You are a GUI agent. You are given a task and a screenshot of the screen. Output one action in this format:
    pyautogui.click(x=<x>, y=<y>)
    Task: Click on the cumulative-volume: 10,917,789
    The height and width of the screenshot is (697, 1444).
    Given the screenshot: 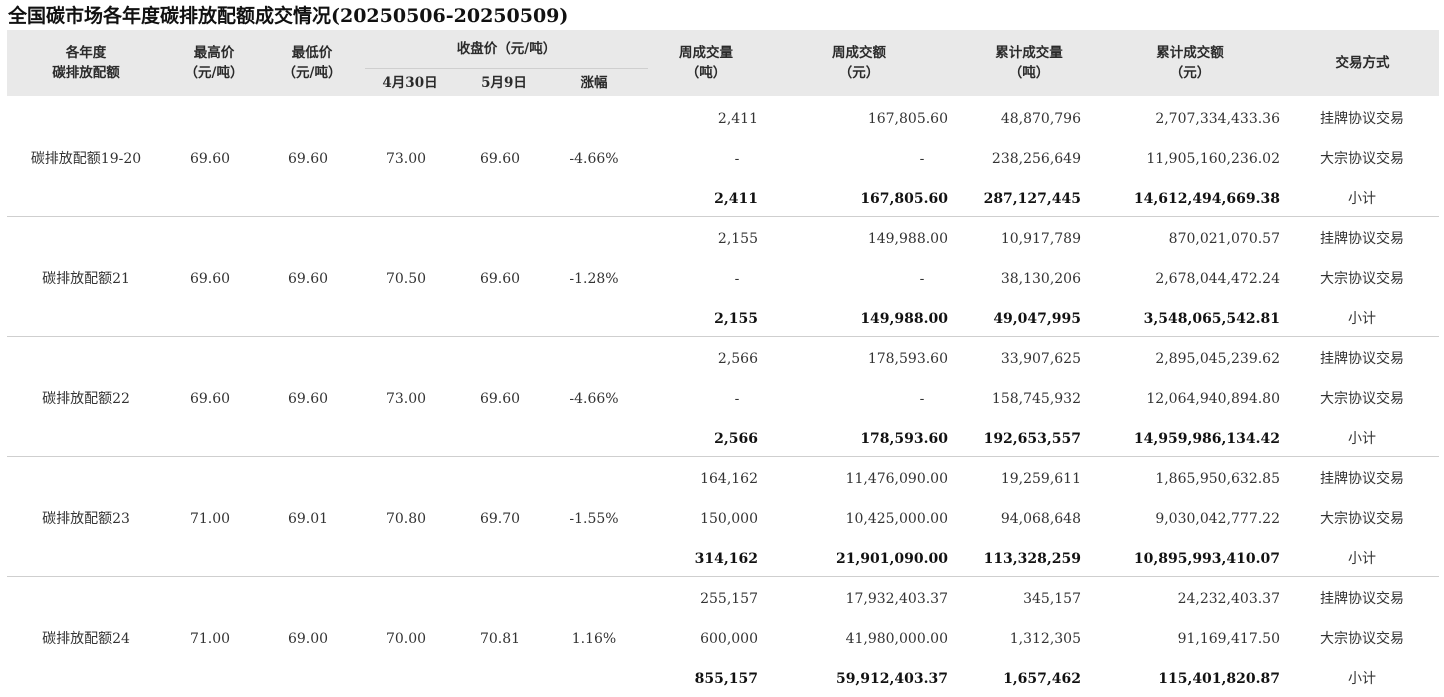 What is the action you would take?
    pyautogui.click(x=1040, y=239)
    